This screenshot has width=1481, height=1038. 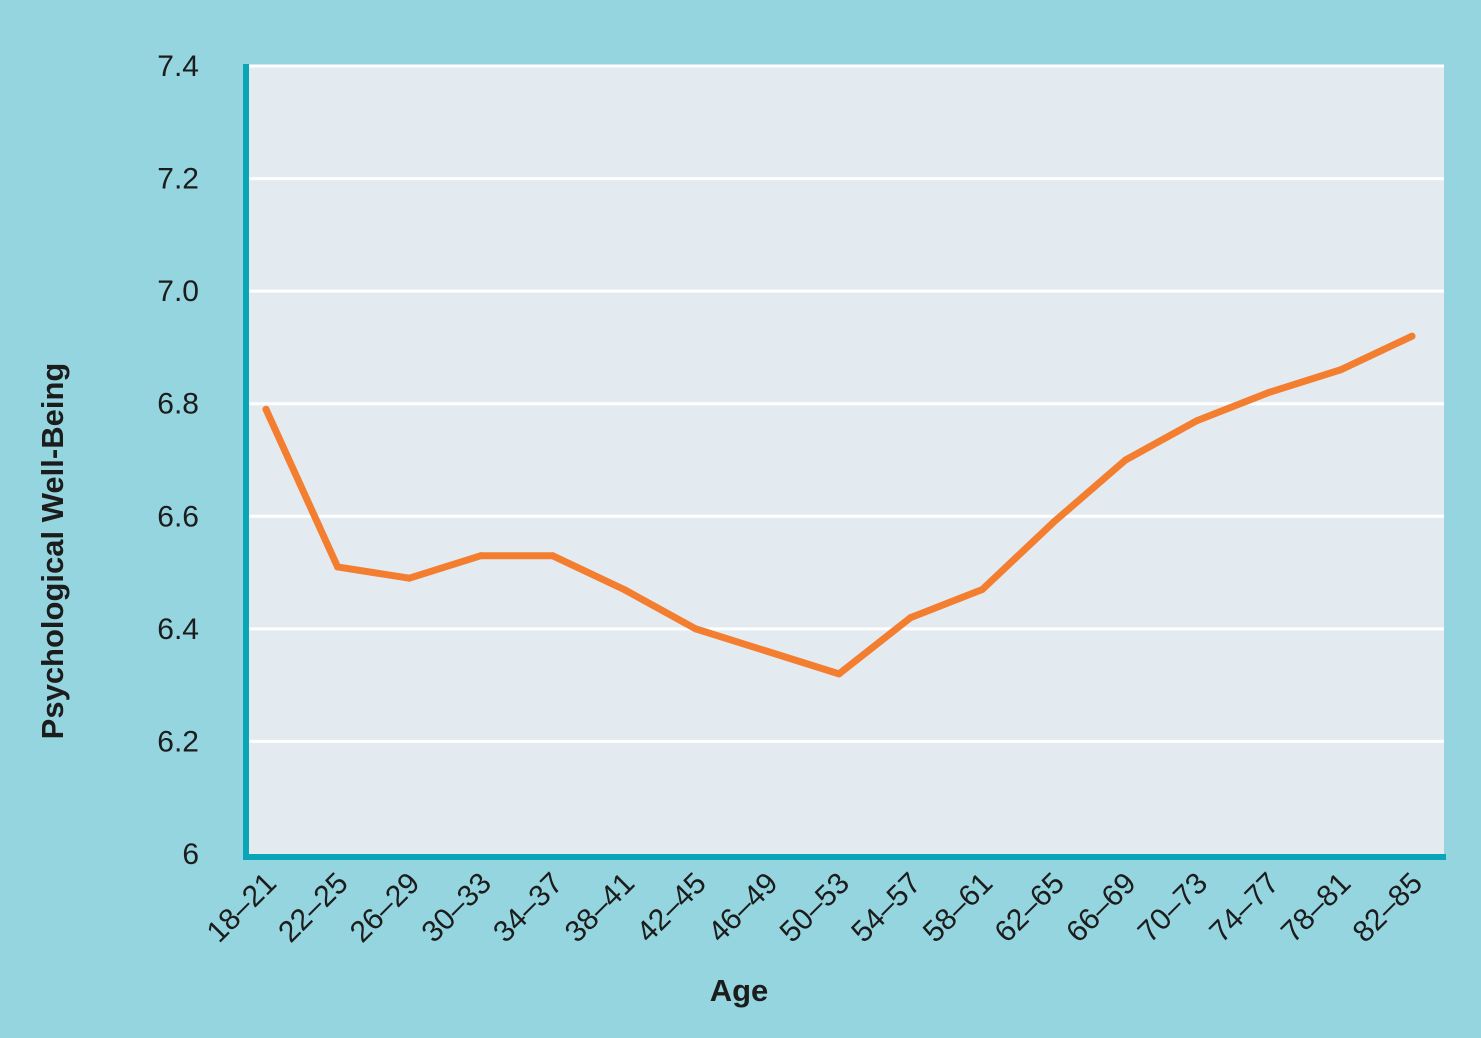 What do you see at coordinates (178, 741) in the screenshot?
I see `y-tick-label: 6.2` at bounding box center [178, 741].